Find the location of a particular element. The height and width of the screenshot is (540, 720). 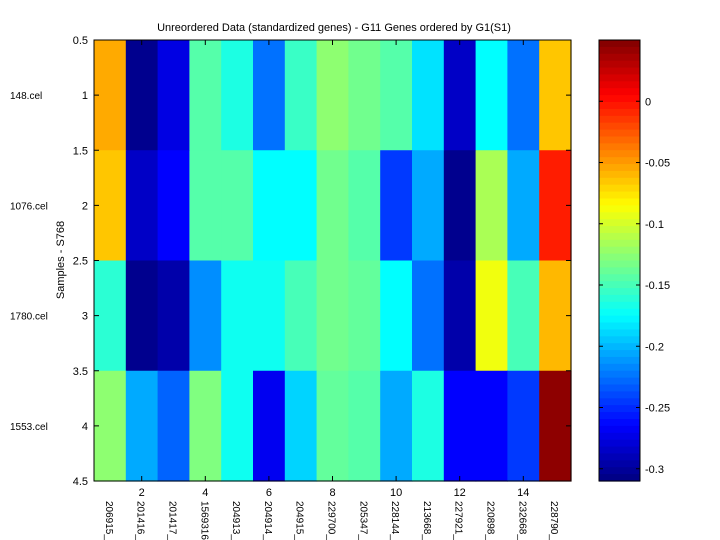

column-label: 228144_ is located at coordinates (394, 520).